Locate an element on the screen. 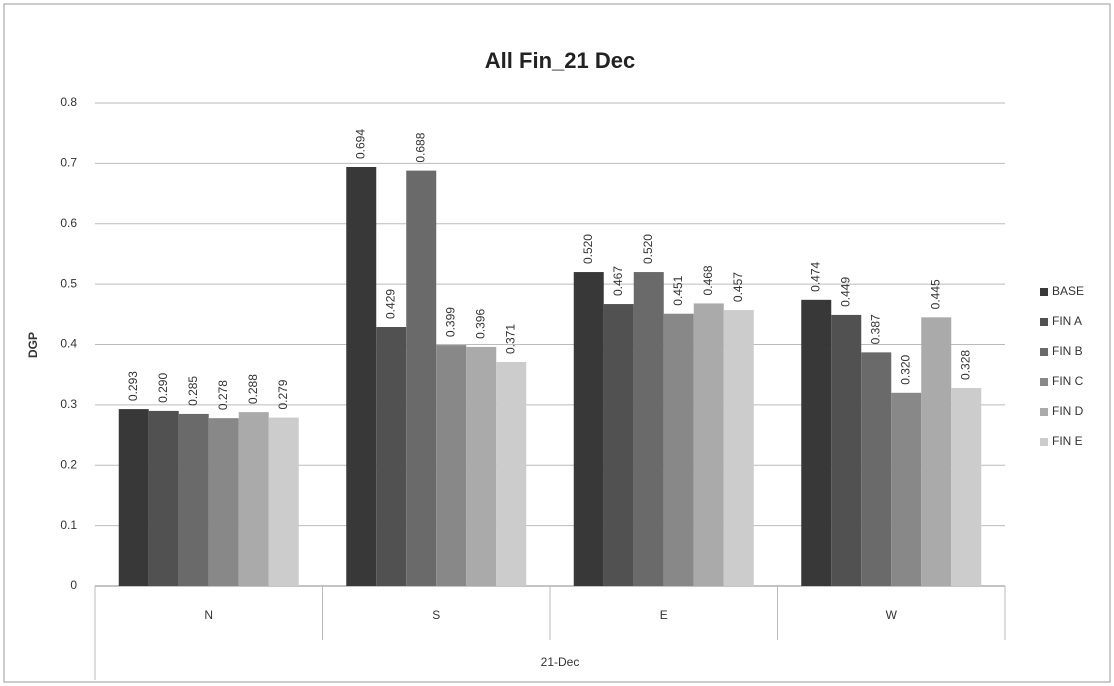 The image size is (1114, 686). data-label: 0.468 is located at coordinates (708, 280).